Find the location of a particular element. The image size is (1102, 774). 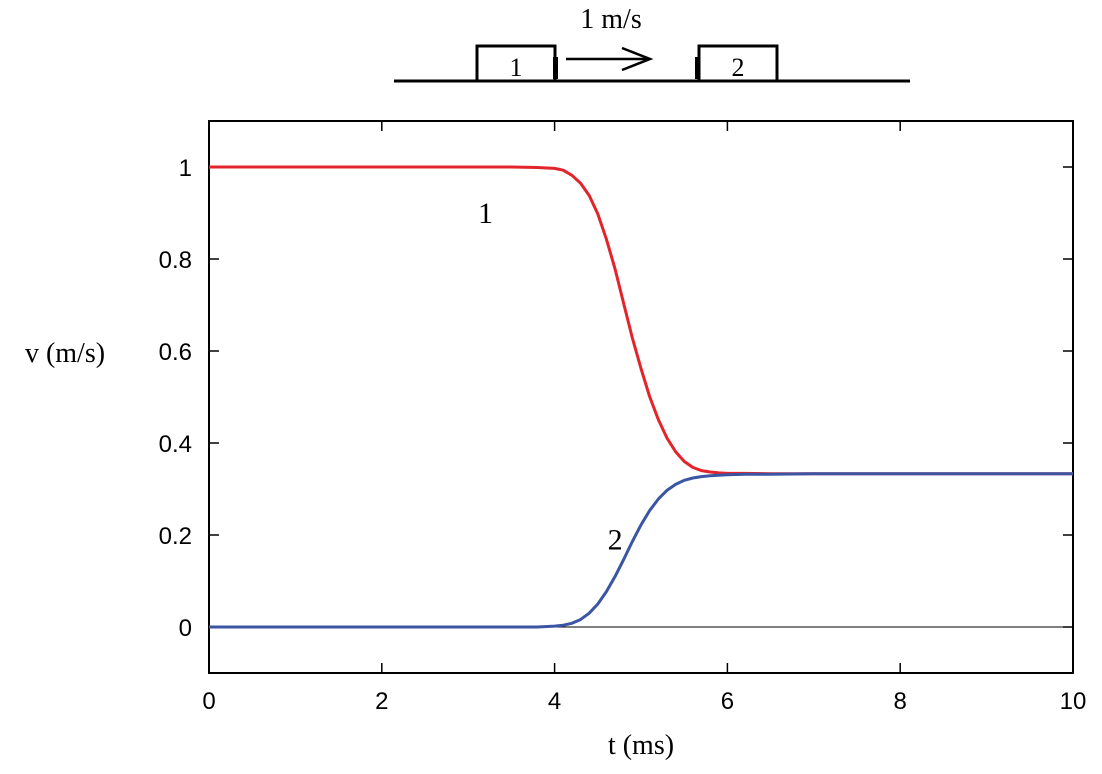

x-tick-label: 8 is located at coordinates (900, 701).